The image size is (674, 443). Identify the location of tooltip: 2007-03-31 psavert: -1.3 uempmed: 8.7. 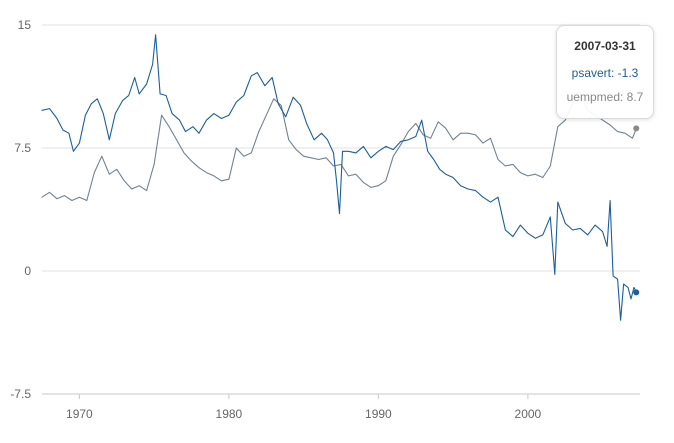
(605, 72).